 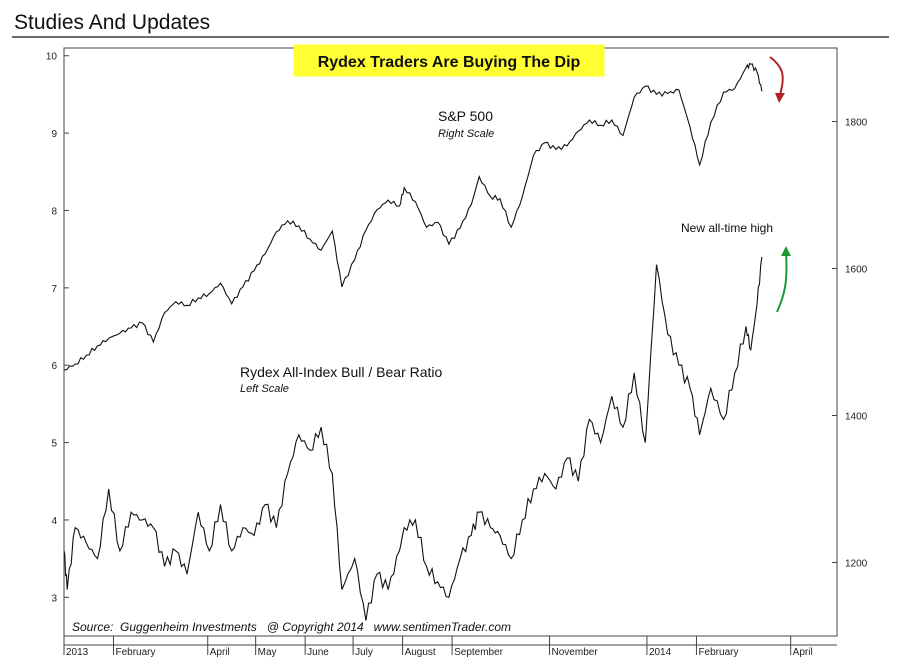 What do you see at coordinates (54, 211) in the screenshot?
I see `left-tick-label: 8` at bounding box center [54, 211].